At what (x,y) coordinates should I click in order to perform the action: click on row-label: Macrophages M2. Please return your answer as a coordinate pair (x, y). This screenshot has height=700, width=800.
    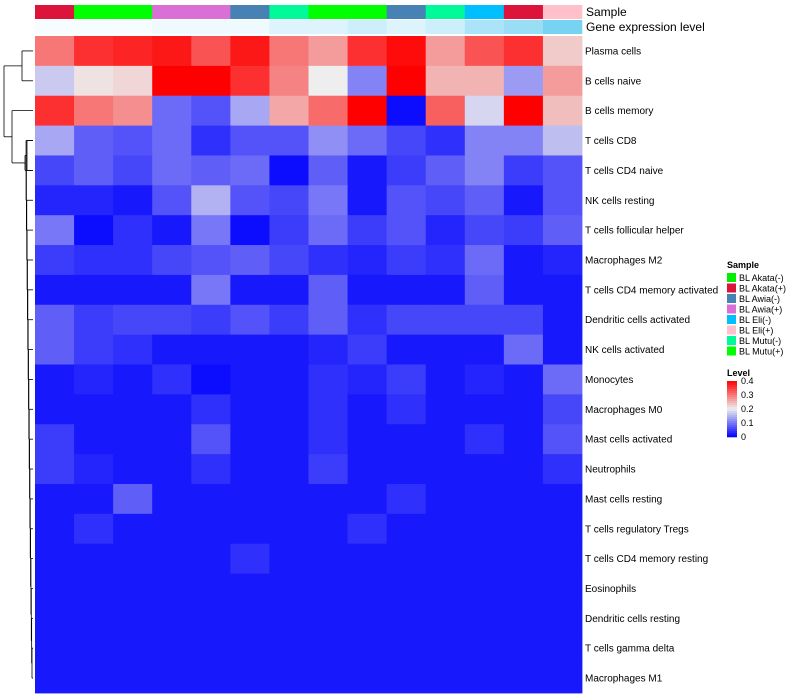
    Looking at the image, I should click on (624, 260).